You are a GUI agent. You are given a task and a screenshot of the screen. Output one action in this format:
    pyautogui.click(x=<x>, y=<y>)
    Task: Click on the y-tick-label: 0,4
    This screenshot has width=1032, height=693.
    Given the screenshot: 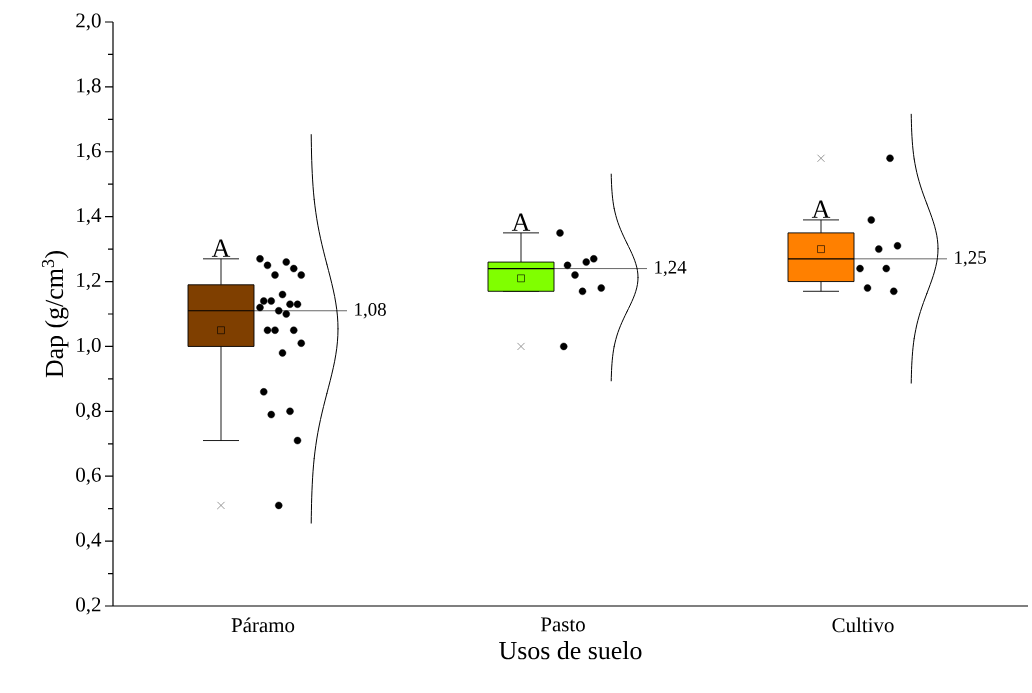 What is the action you would take?
    pyautogui.click(x=89, y=541)
    